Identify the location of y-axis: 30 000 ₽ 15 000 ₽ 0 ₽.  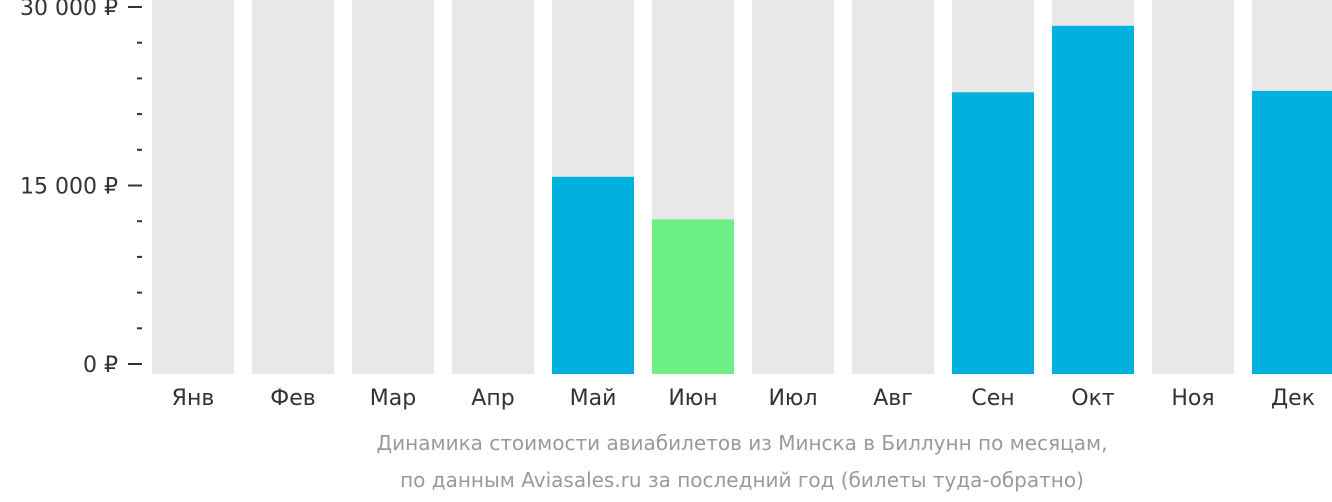
(81, 189).